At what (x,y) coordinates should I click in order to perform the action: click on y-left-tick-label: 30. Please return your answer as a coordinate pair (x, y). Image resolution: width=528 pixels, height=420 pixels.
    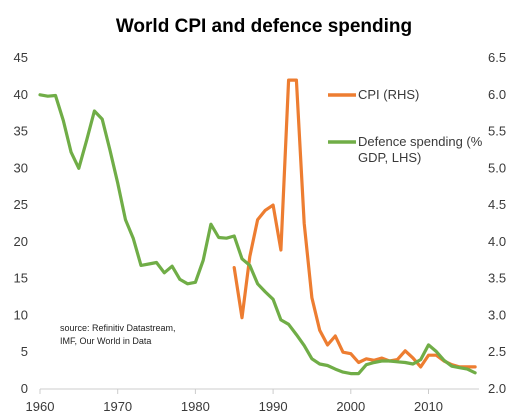
    Looking at the image, I should click on (21, 167).